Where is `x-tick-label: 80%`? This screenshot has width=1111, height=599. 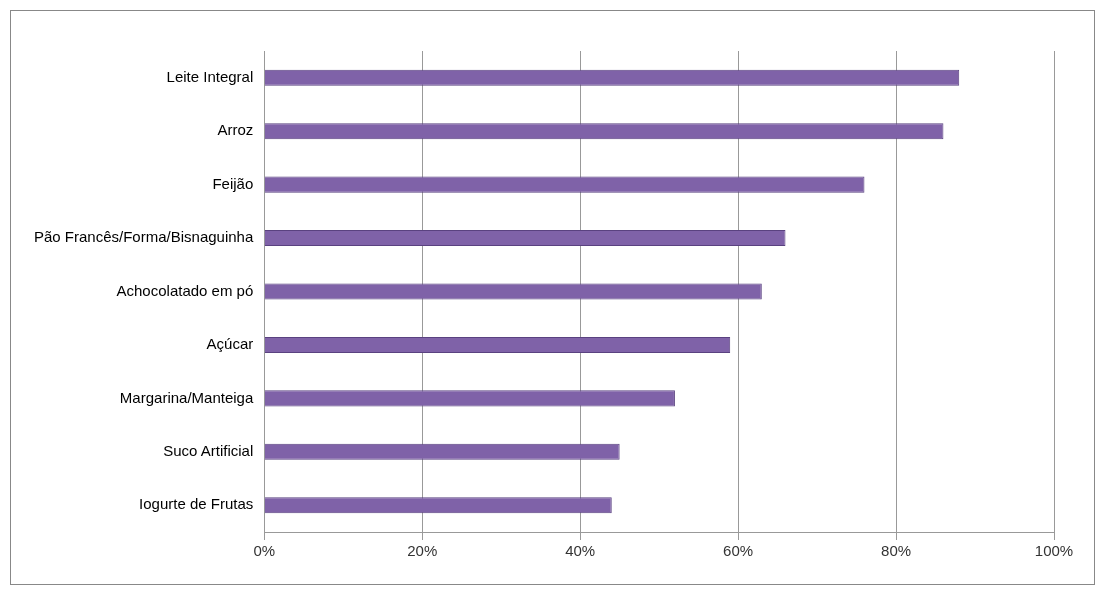
x-tick-label: 80% is located at coordinates (896, 551).